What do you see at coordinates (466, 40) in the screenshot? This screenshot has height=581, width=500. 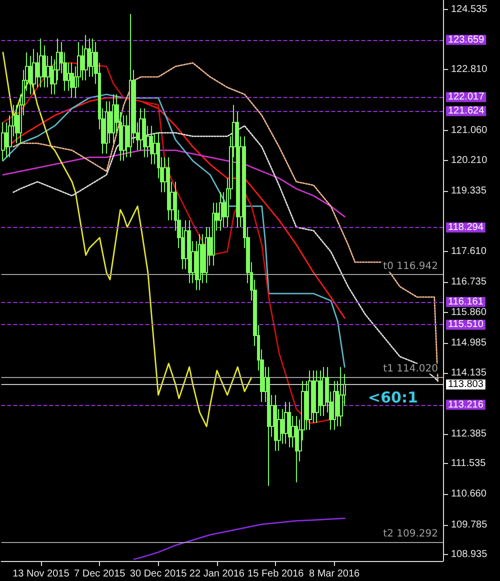 I see `ref-line-label: 123.659` at bounding box center [466, 40].